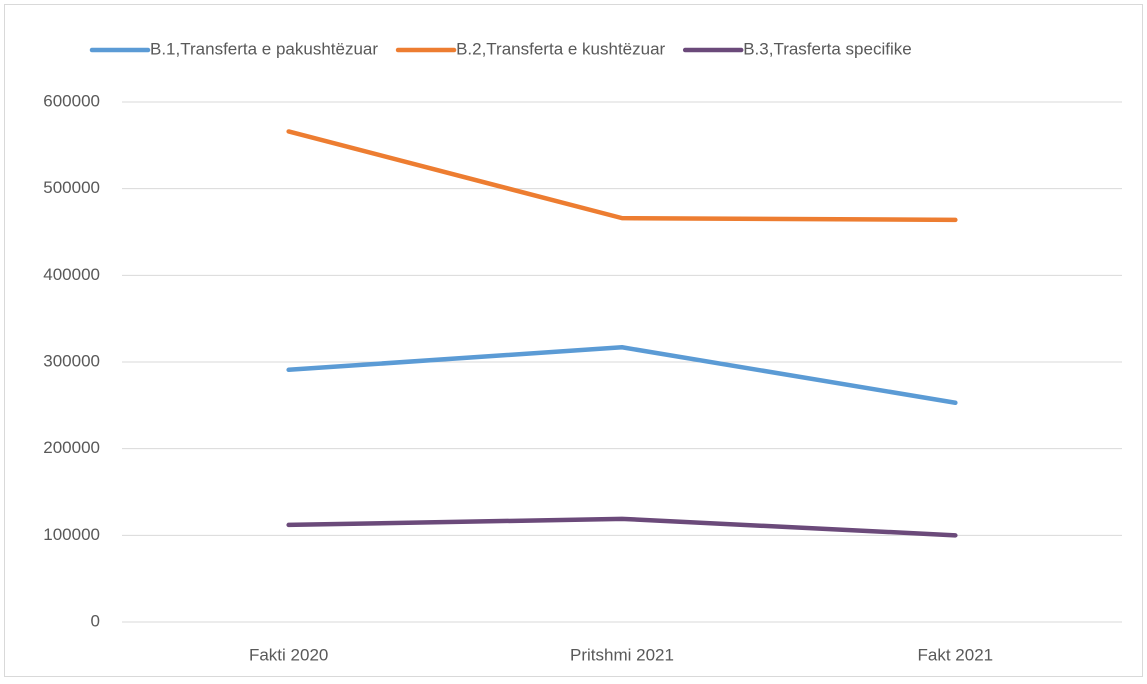 This screenshot has height=684, width=1147. What do you see at coordinates (264, 48) in the screenshot?
I see `legend-label: B.1,Transferta e pakushtëzuar` at bounding box center [264, 48].